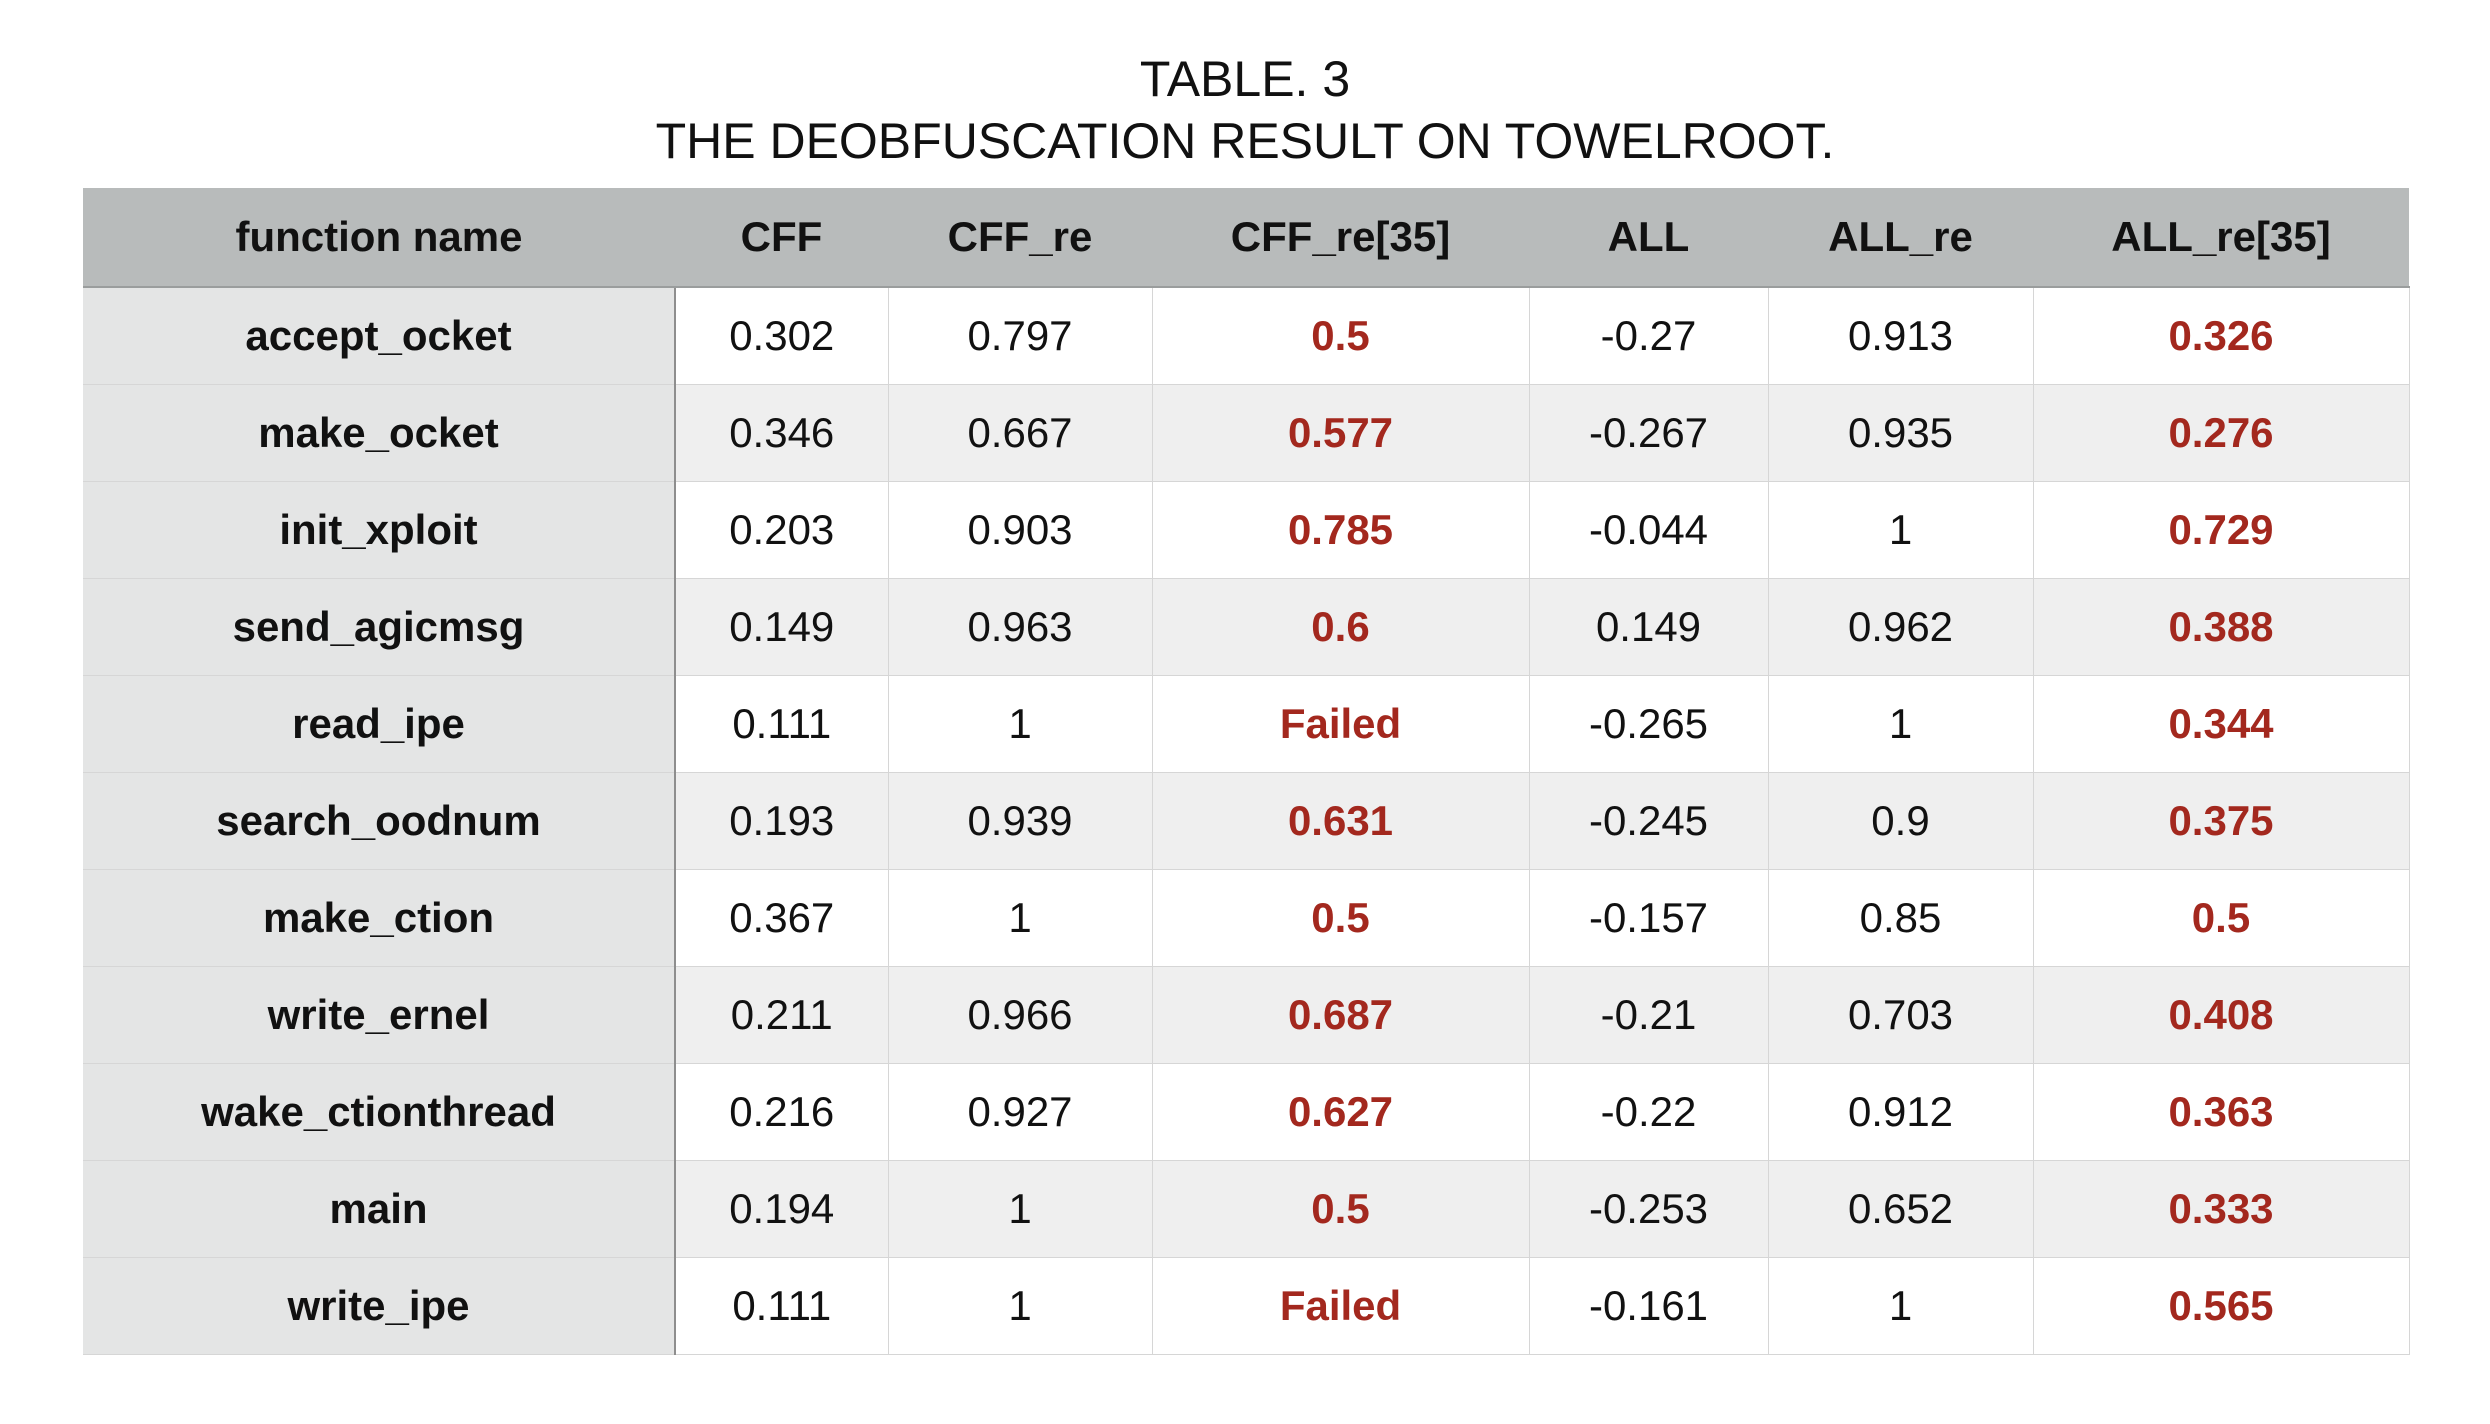 Image resolution: width=2490 pixels, height=1424 pixels. I want to click on cff-re-cell: 0.927, so click(1019, 1112).